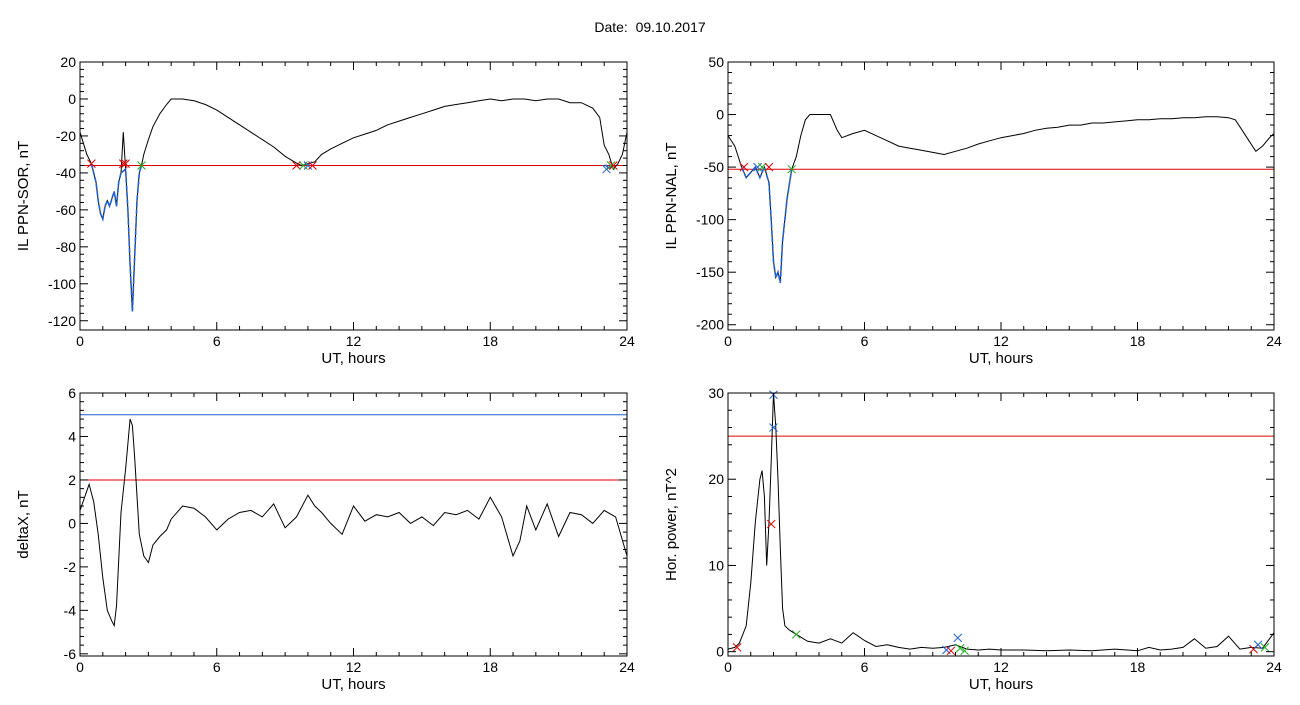  Describe the element at coordinates (72, 436) in the screenshot. I see `plot-3-ytick-label-6: 4` at that location.